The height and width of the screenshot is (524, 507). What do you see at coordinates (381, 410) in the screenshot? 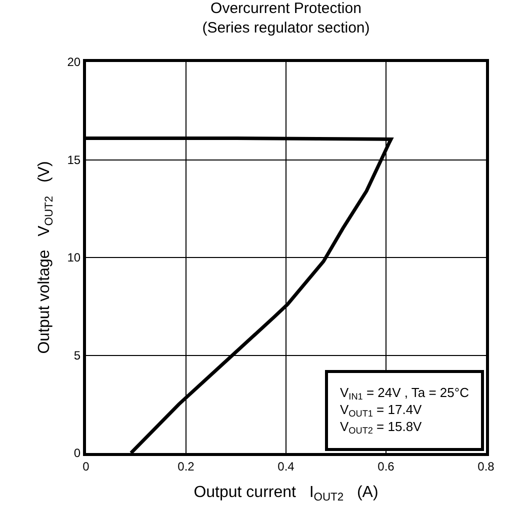
I see `annotation: V$_{OUT1}$ = 17.4V` at bounding box center [381, 410].